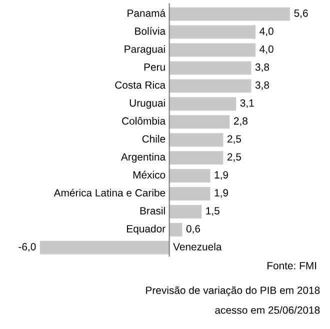  I want to click on data-label: 2,8, so click(241, 121).